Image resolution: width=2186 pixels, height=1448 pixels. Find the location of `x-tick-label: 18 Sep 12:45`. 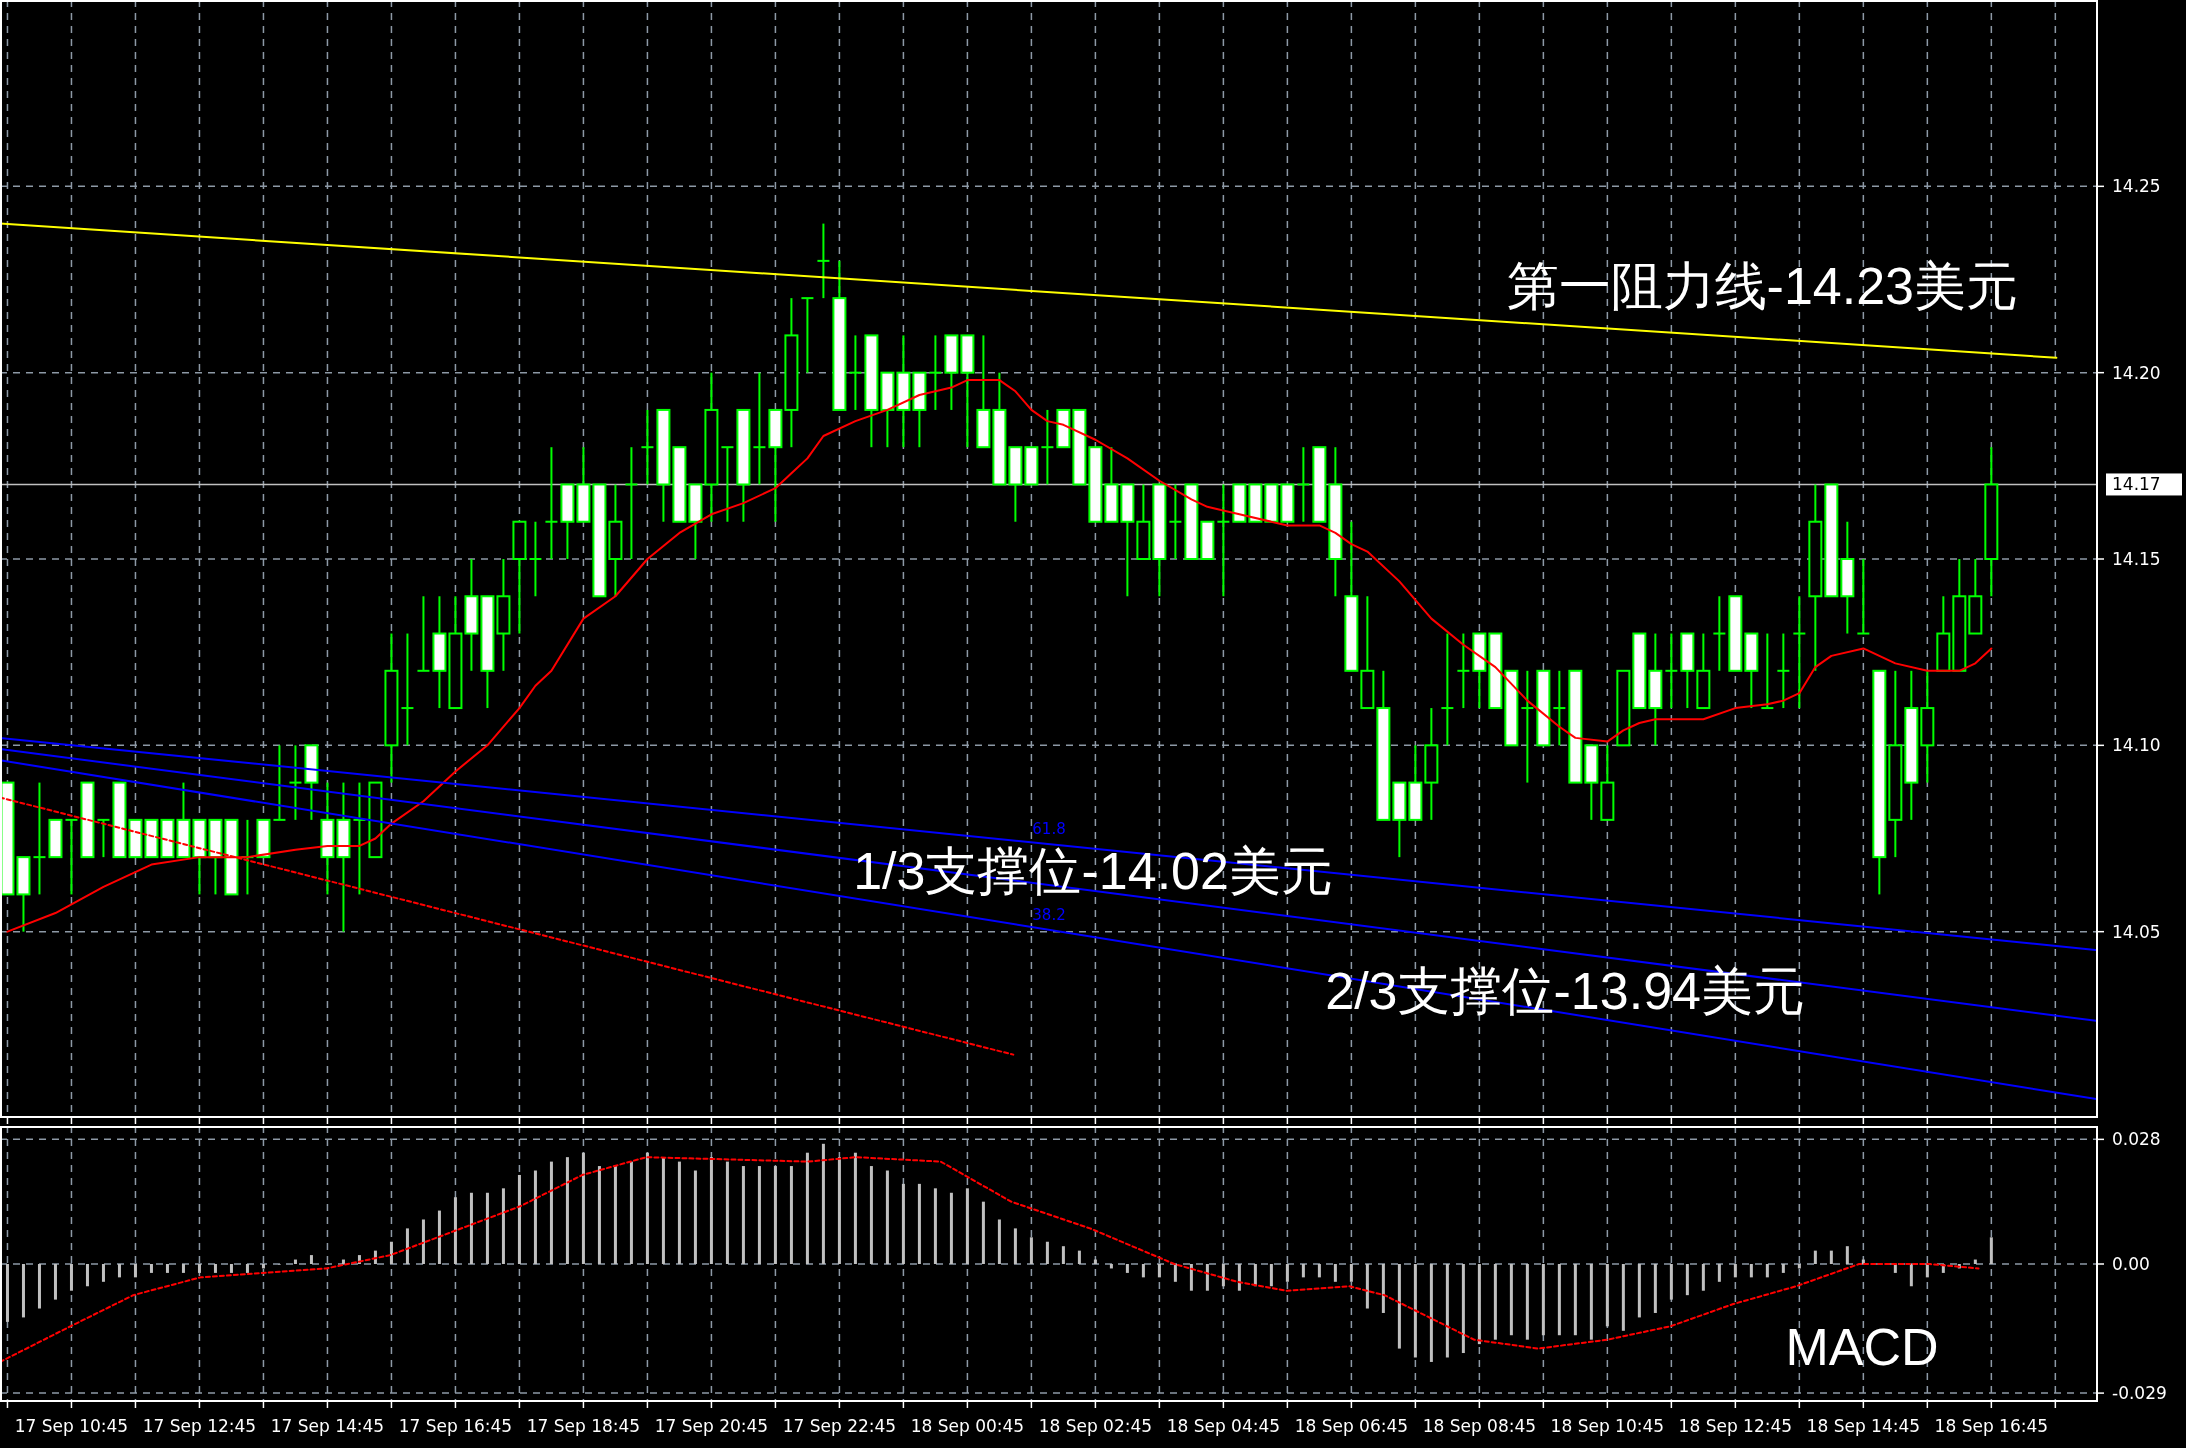

x-tick-label: 18 Sep 12:45 is located at coordinates (1735, 1426).